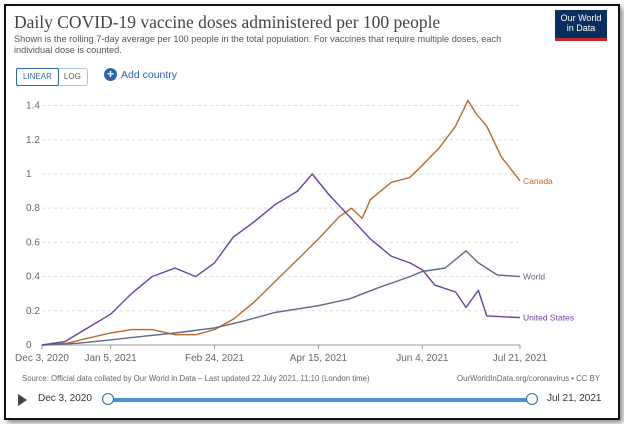  I want to click on timeline-start-label: Dec 3, 2020, so click(65, 398).